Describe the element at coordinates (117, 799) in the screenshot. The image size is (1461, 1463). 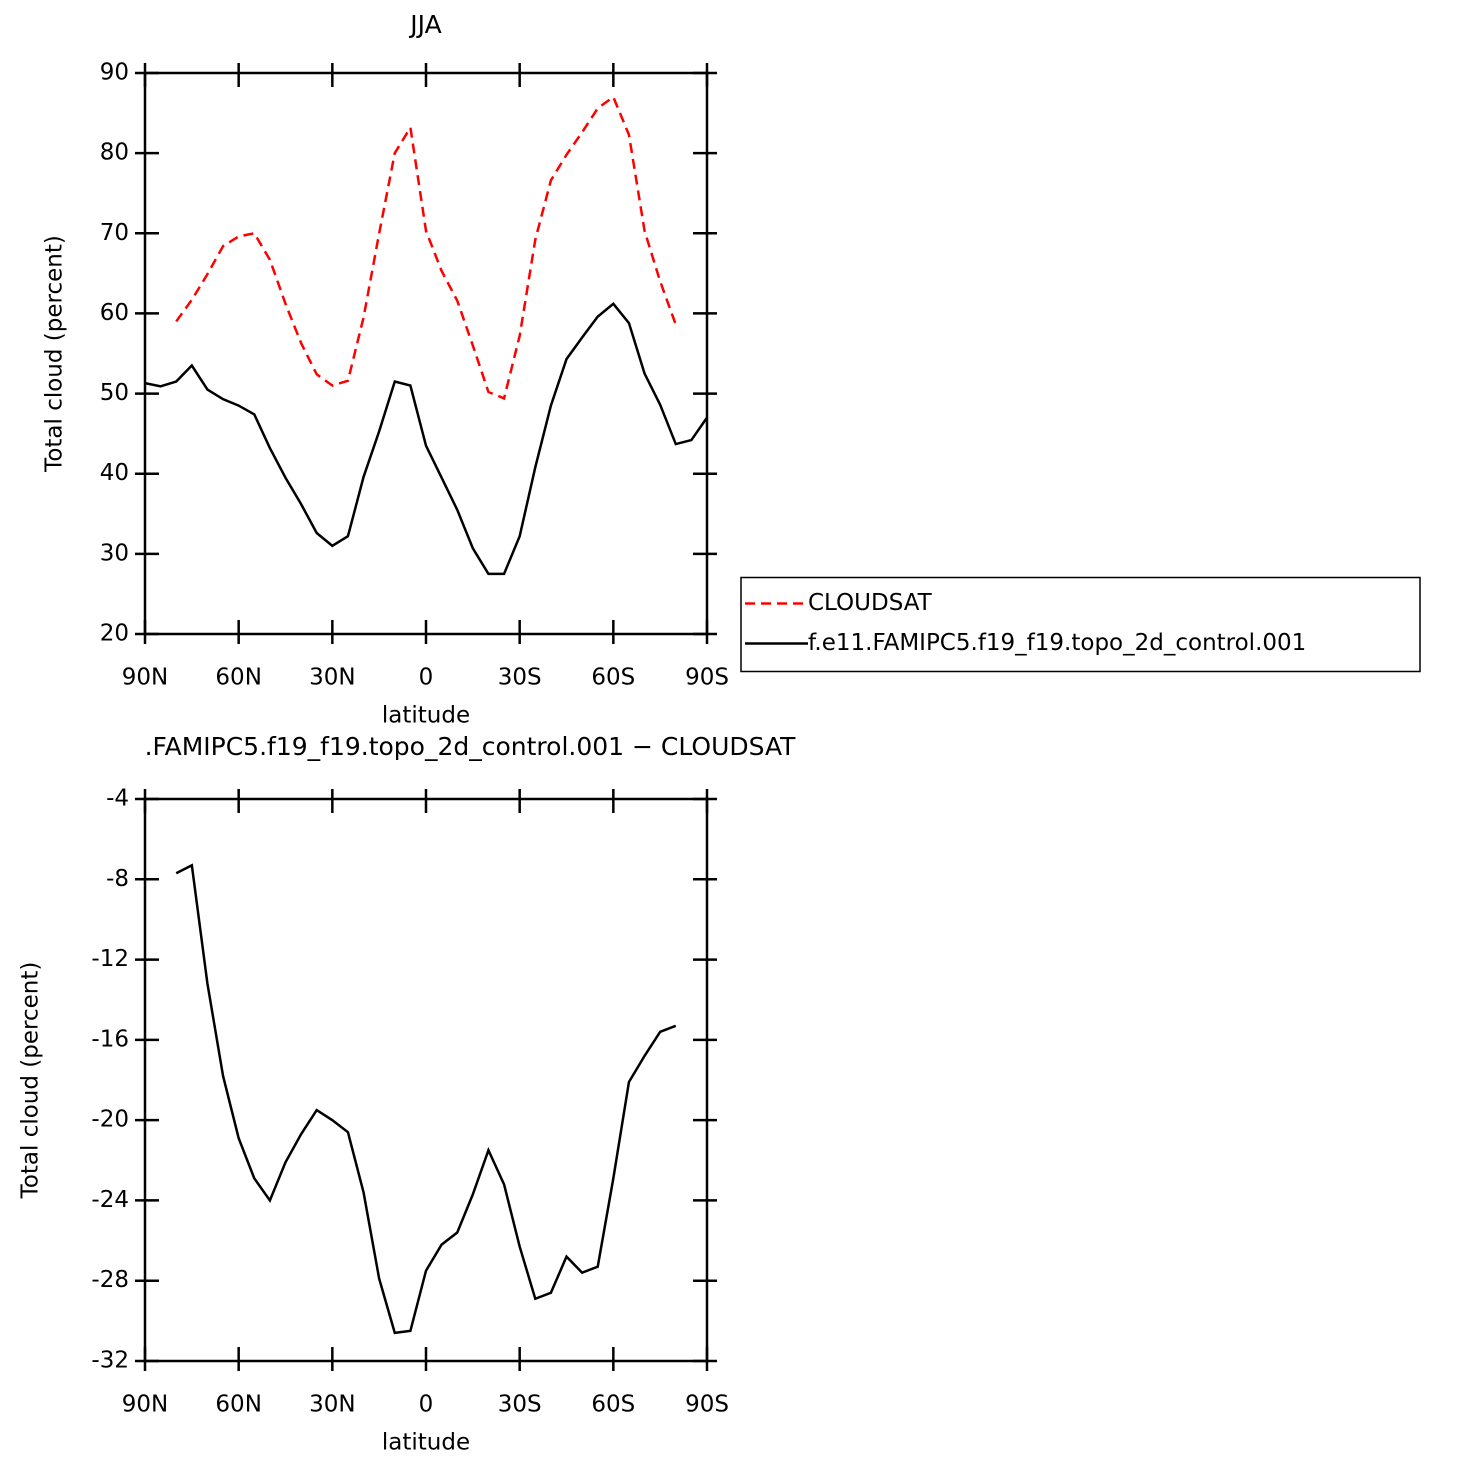
I see `y-tick-label: -4` at that location.